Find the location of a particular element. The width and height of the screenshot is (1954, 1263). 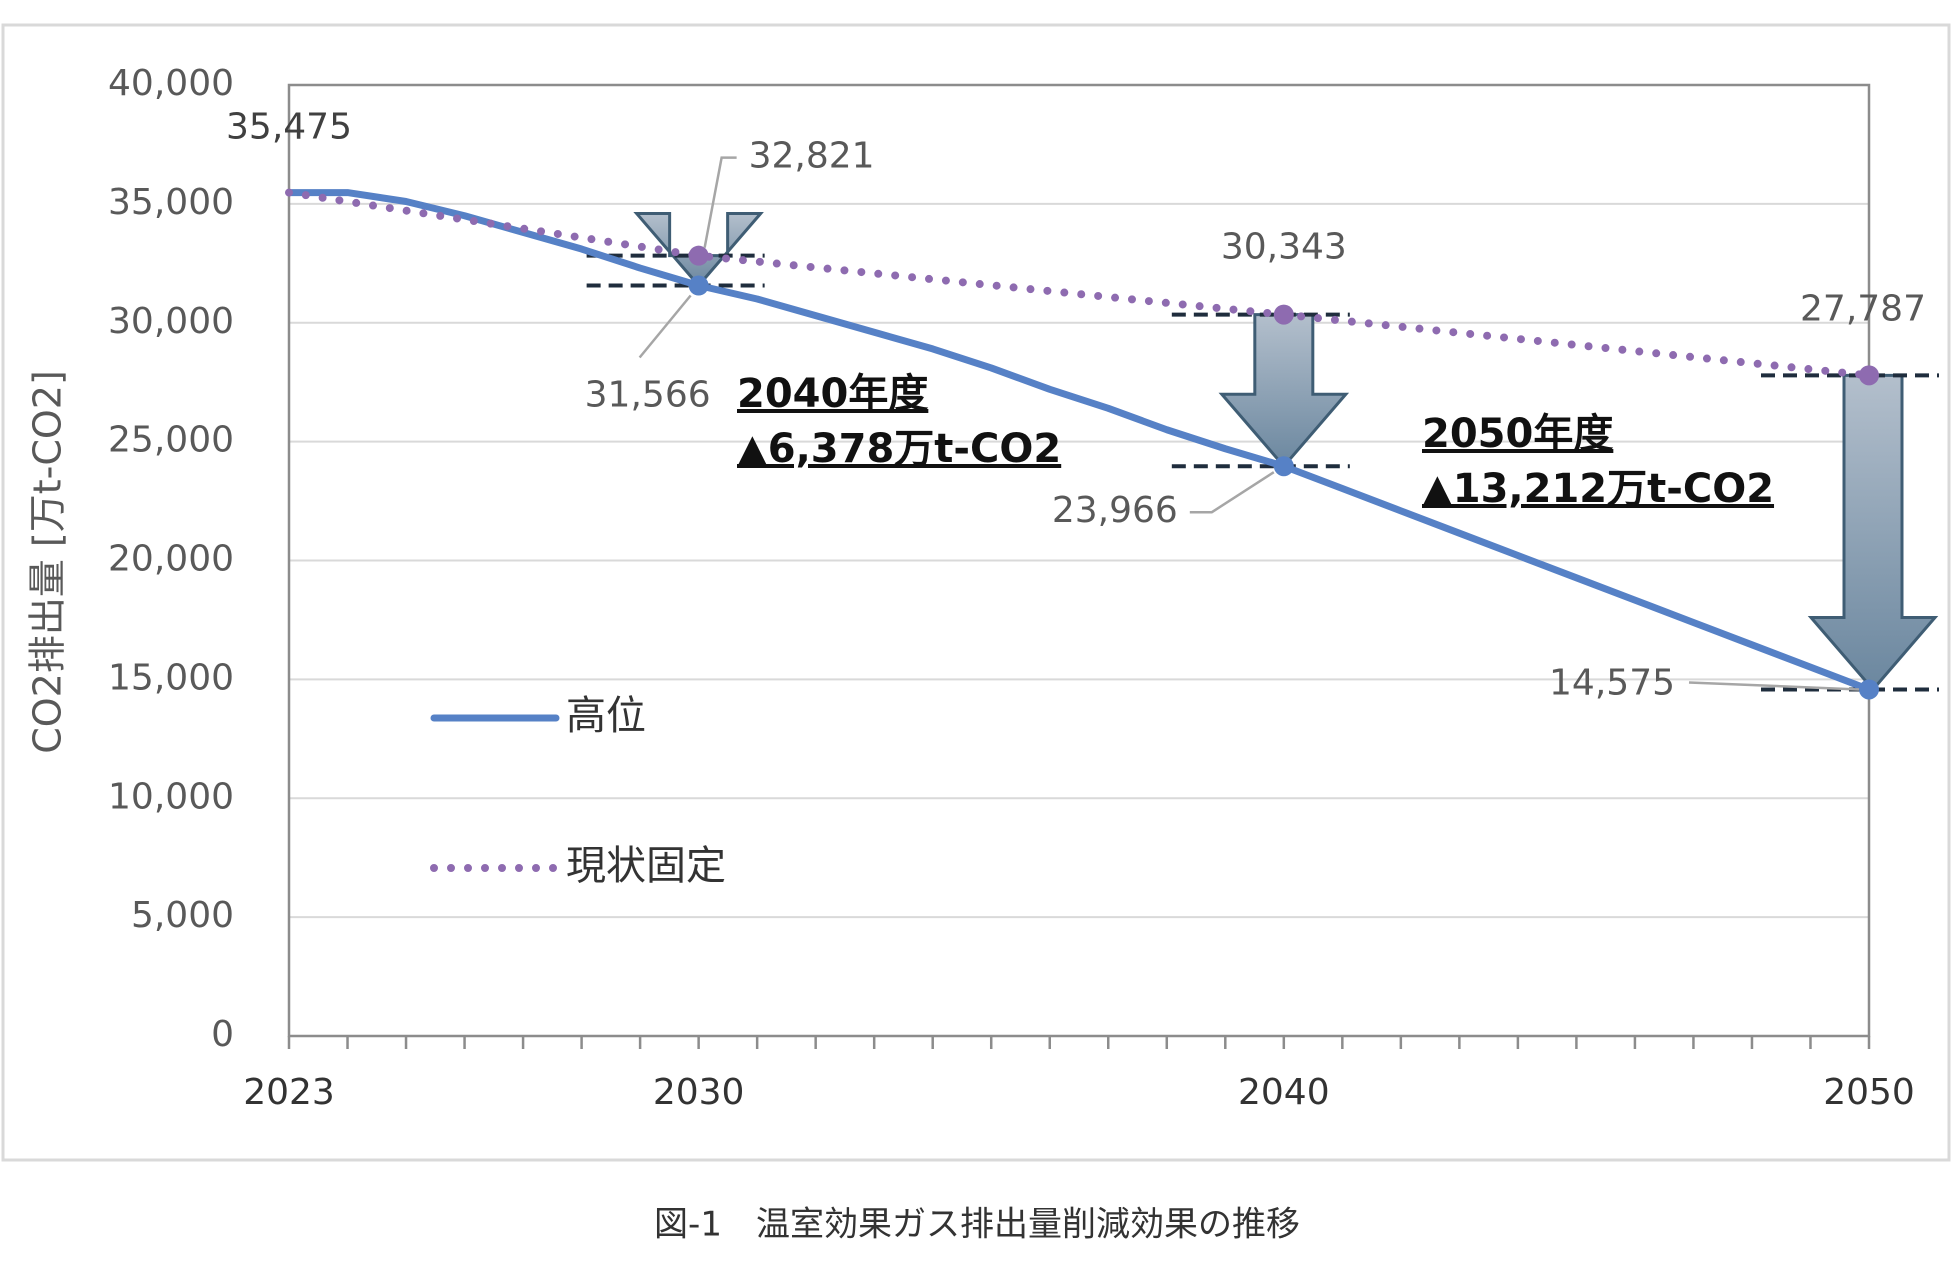

x-tick-label: 2040 is located at coordinates (1284, 1092).